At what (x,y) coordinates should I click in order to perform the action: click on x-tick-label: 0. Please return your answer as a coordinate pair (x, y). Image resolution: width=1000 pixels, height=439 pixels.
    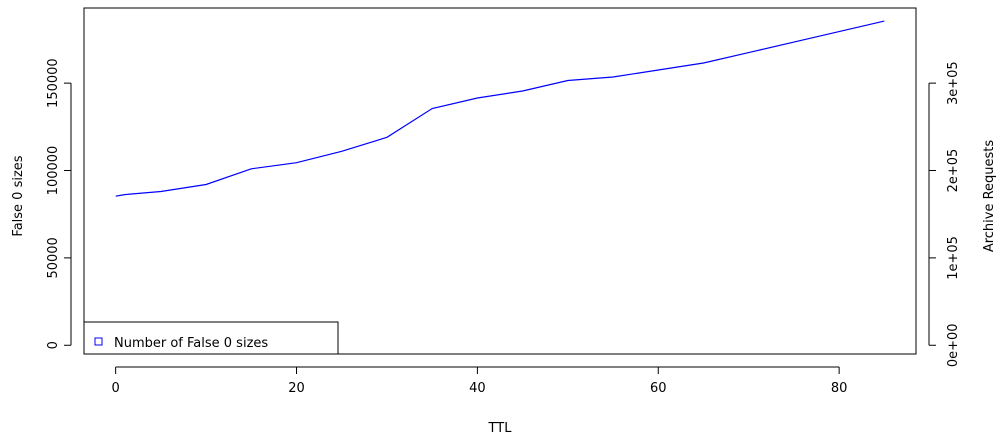
    Looking at the image, I should click on (116, 388).